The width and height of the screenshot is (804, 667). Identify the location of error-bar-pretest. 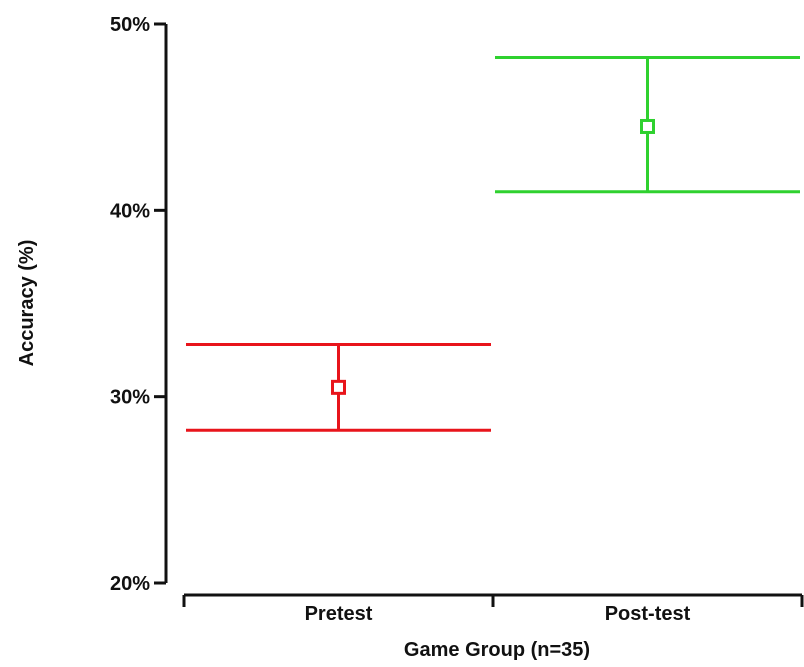
(338, 387).